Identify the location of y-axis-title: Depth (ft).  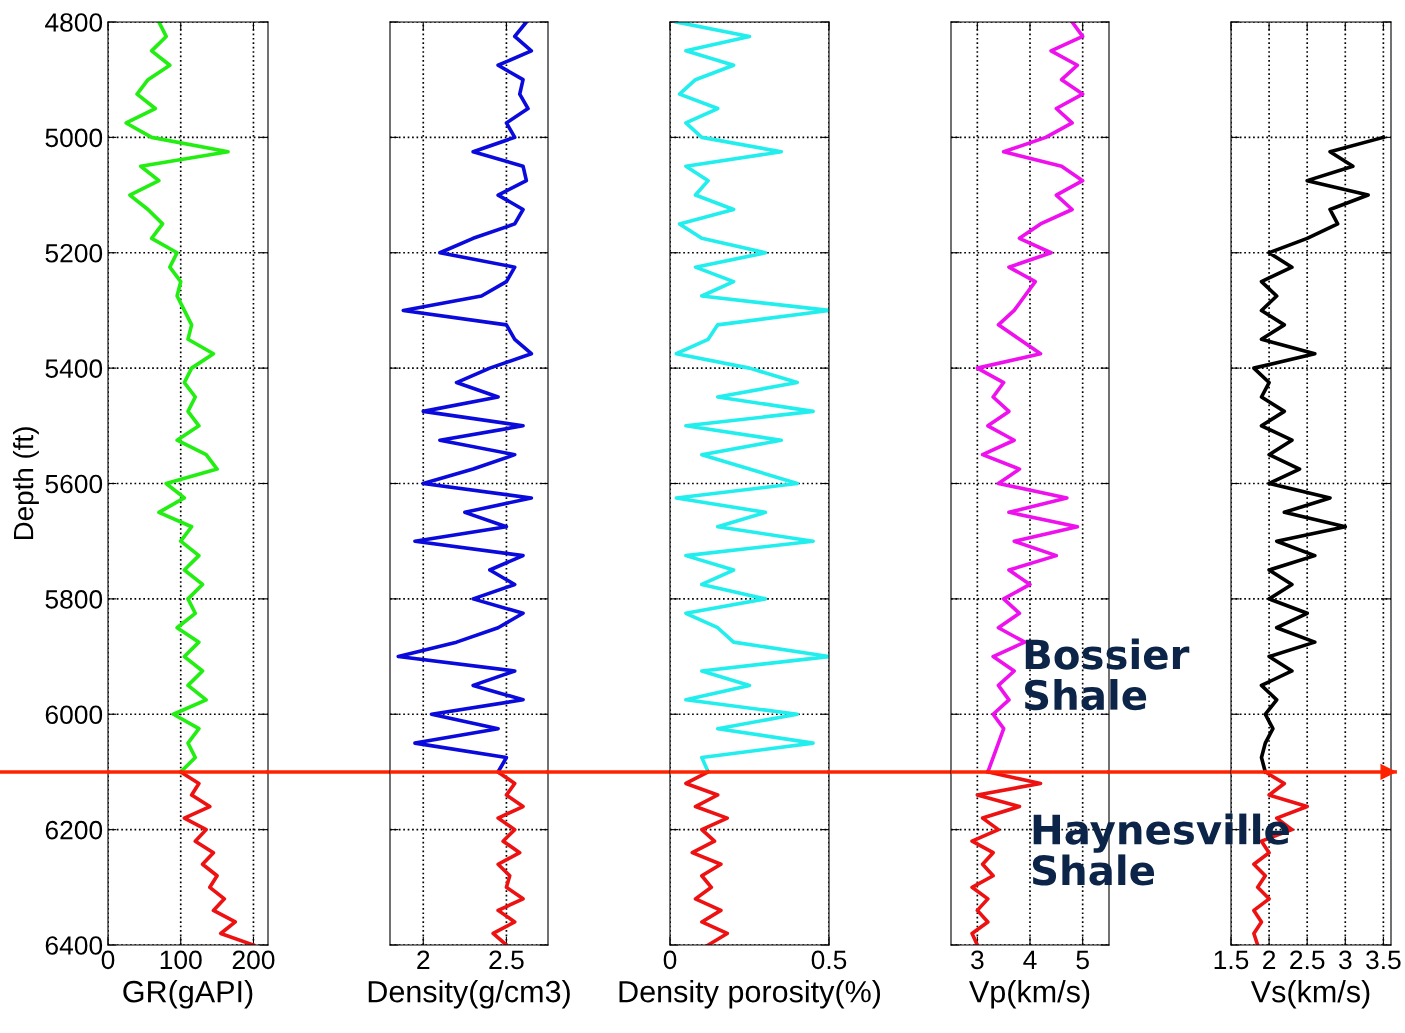
(25, 483).